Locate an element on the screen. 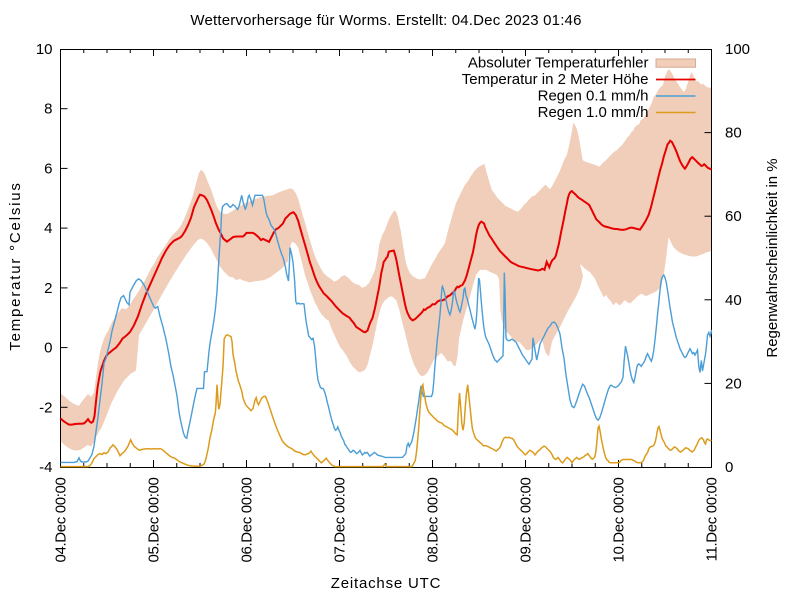  svg-text: Temperatur in 2 Meter Höhe is located at coordinates (555, 79).